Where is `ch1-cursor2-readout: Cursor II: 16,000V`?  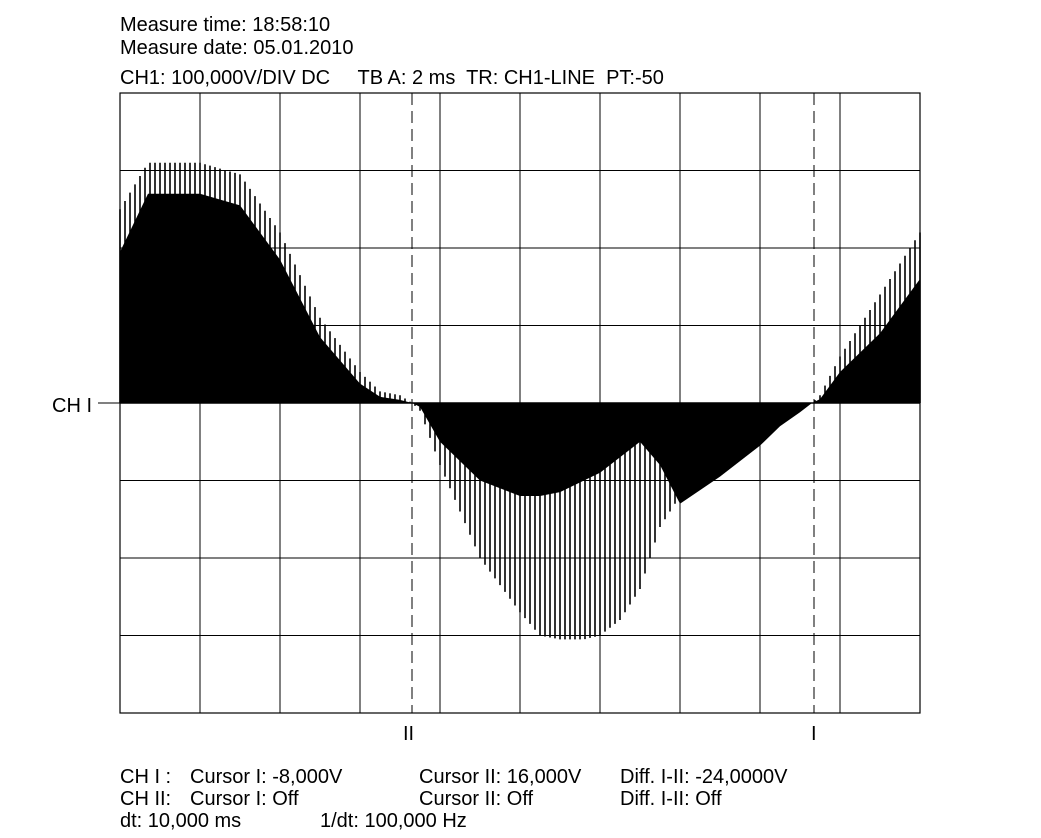 ch1-cursor2-readout: Cursor II: 16,000V is located at coordinates (500, 777).